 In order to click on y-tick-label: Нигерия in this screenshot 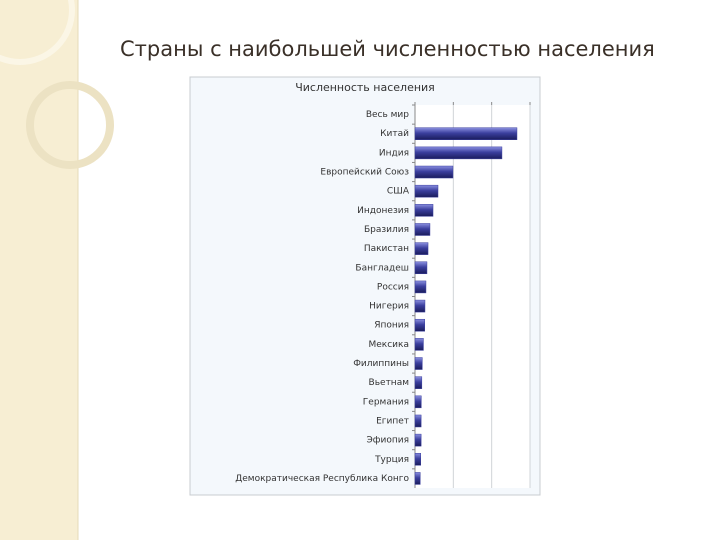, I will do `click(389, 307)`.